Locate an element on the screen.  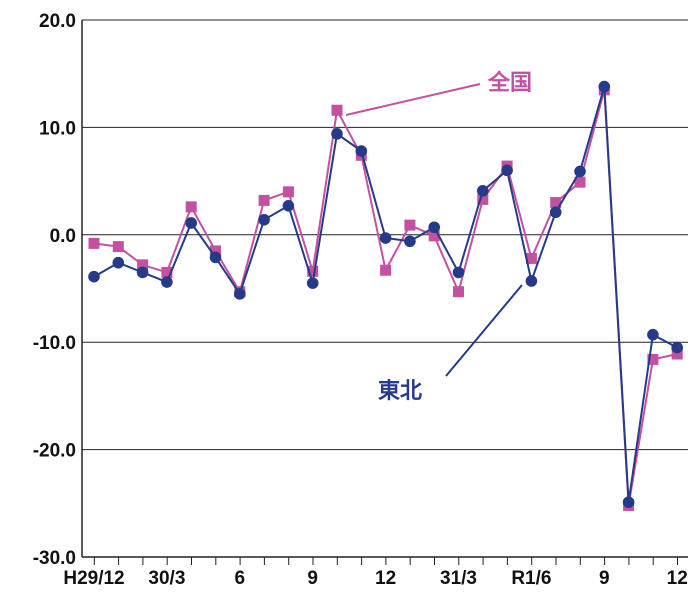
callout-line-tohoku is located at coordinates (484, 330).